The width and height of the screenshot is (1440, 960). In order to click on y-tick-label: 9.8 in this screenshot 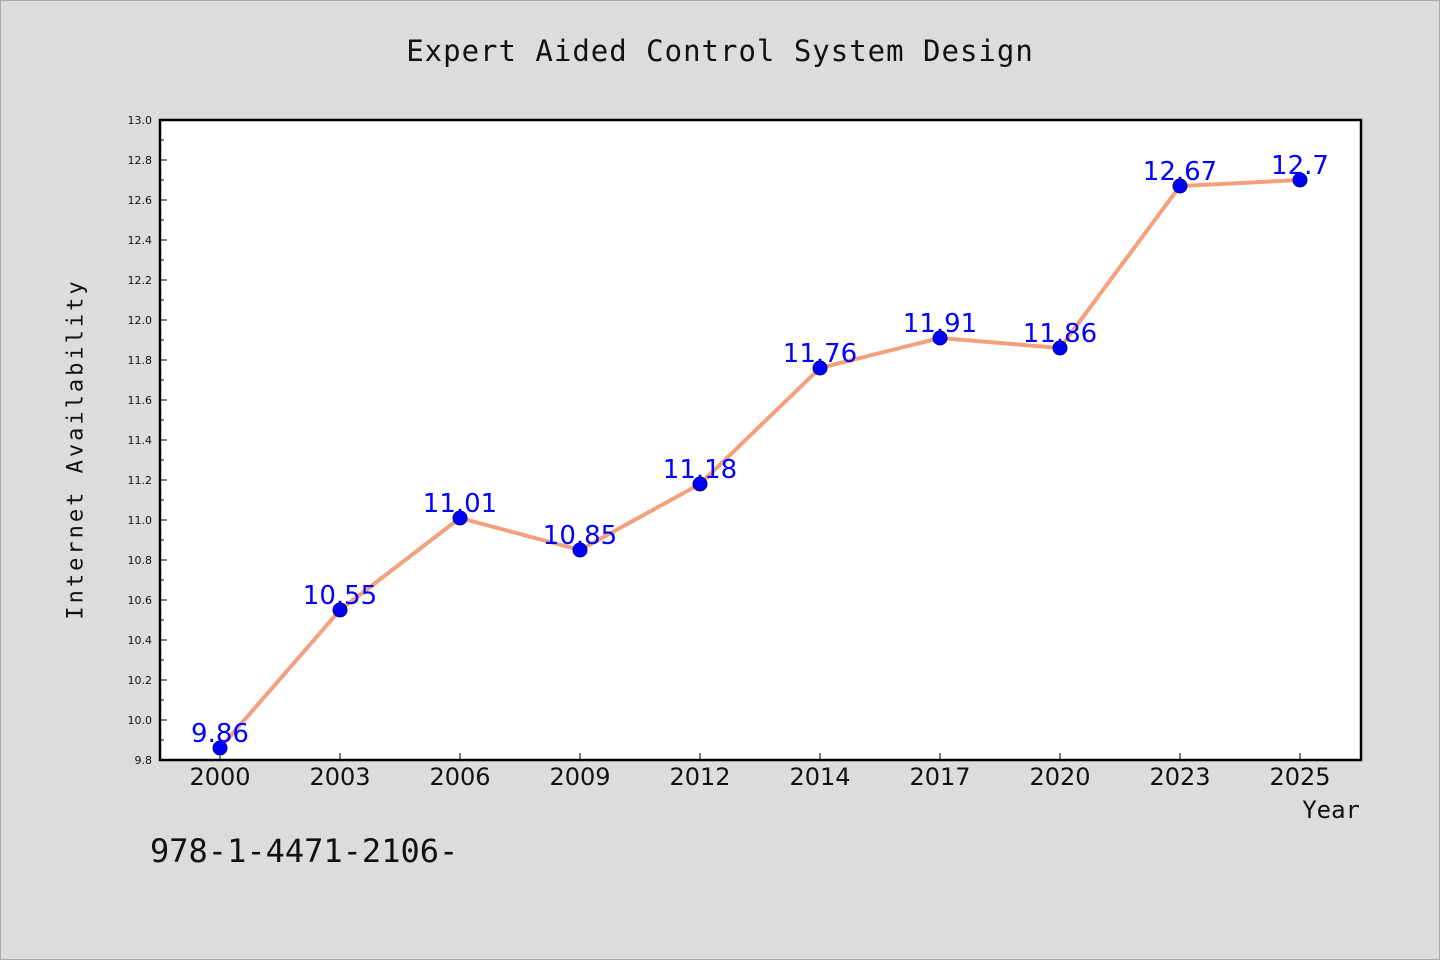, I will do `click(144, 760)`.